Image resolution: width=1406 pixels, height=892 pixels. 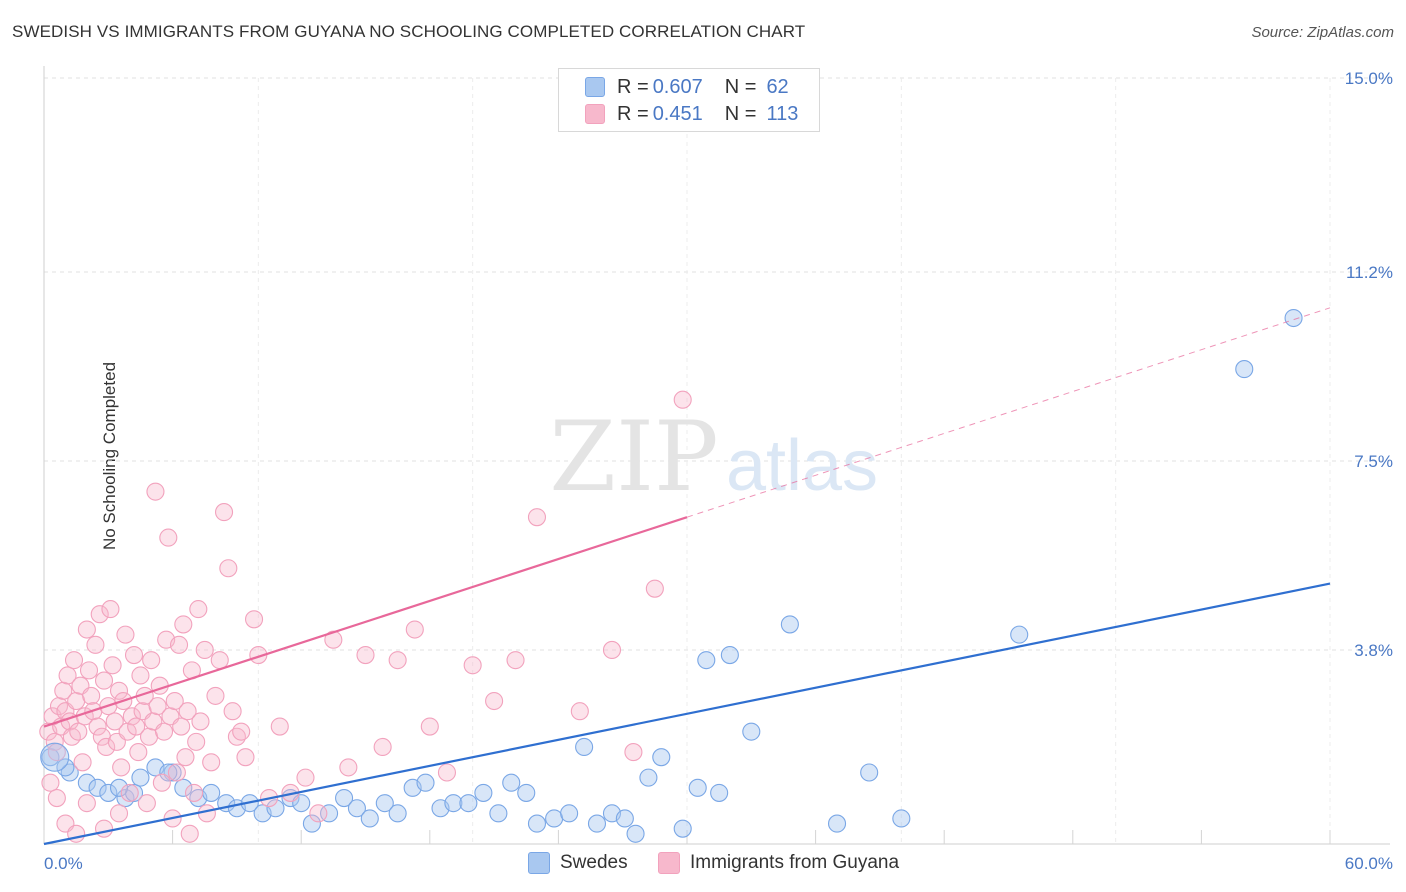 I want to click on trend-line-guyana-extension, so click(x=1008, y=412).